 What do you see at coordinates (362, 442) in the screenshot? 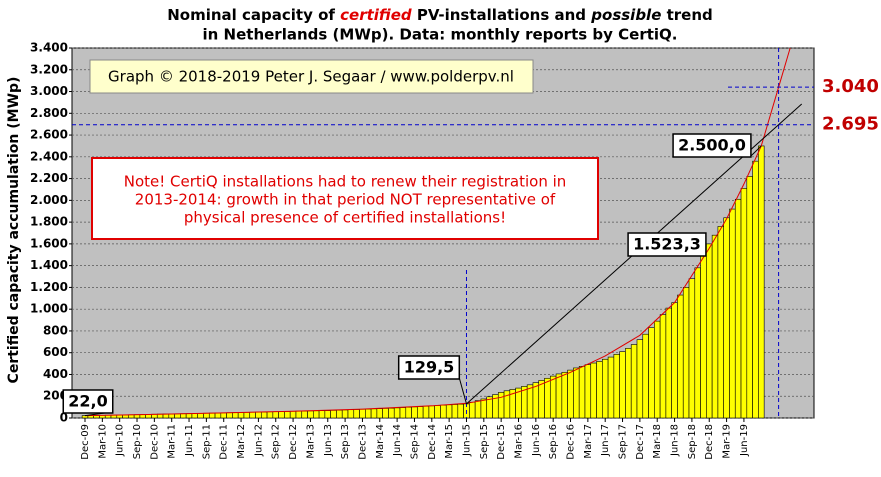
I see `x-tick-label: Dec-13` at bounding box center [362, 442].